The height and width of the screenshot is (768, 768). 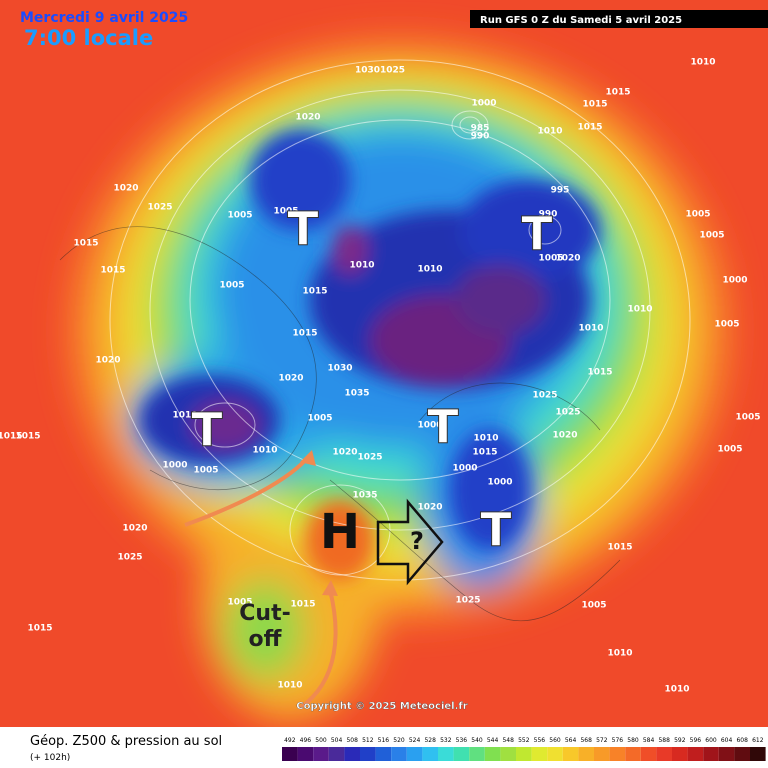 I want to click on pressure-label: 995, so click(x=560, y=191).